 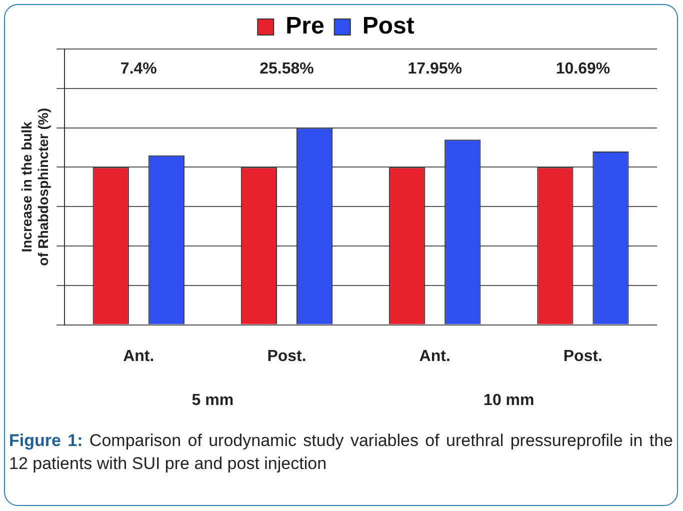 What do you see at coordinates (35, 187) in the screenshot?
I see `y-axis-title: Increase in the bulk of Rhabdosphincter (%)` at bounding box center [35, 187].